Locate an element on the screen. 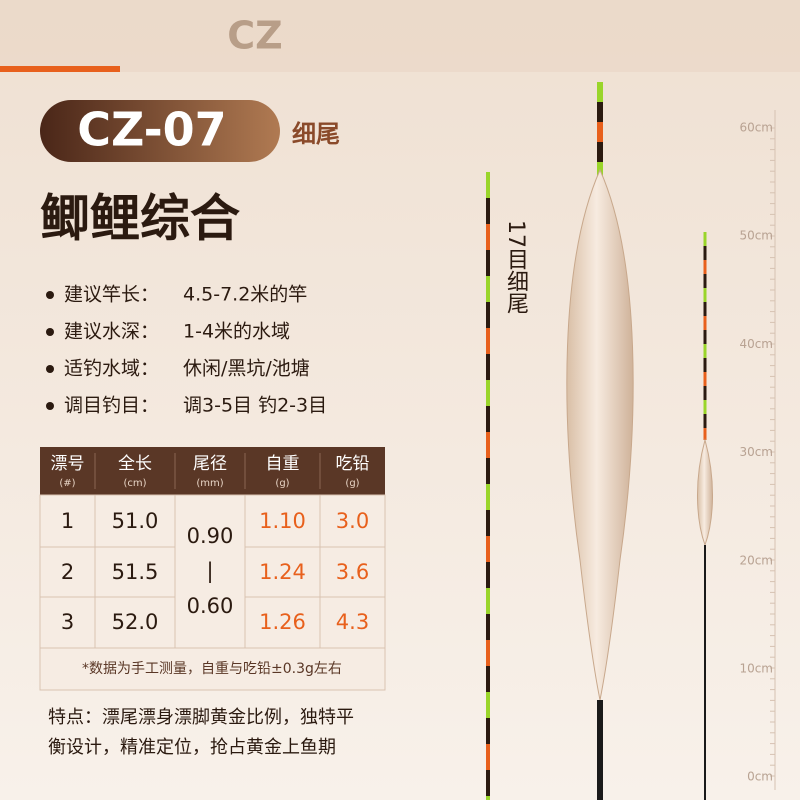 This screenshot has height=804, width=800. header-name: 尾径 is located at coordinates (210, 464).